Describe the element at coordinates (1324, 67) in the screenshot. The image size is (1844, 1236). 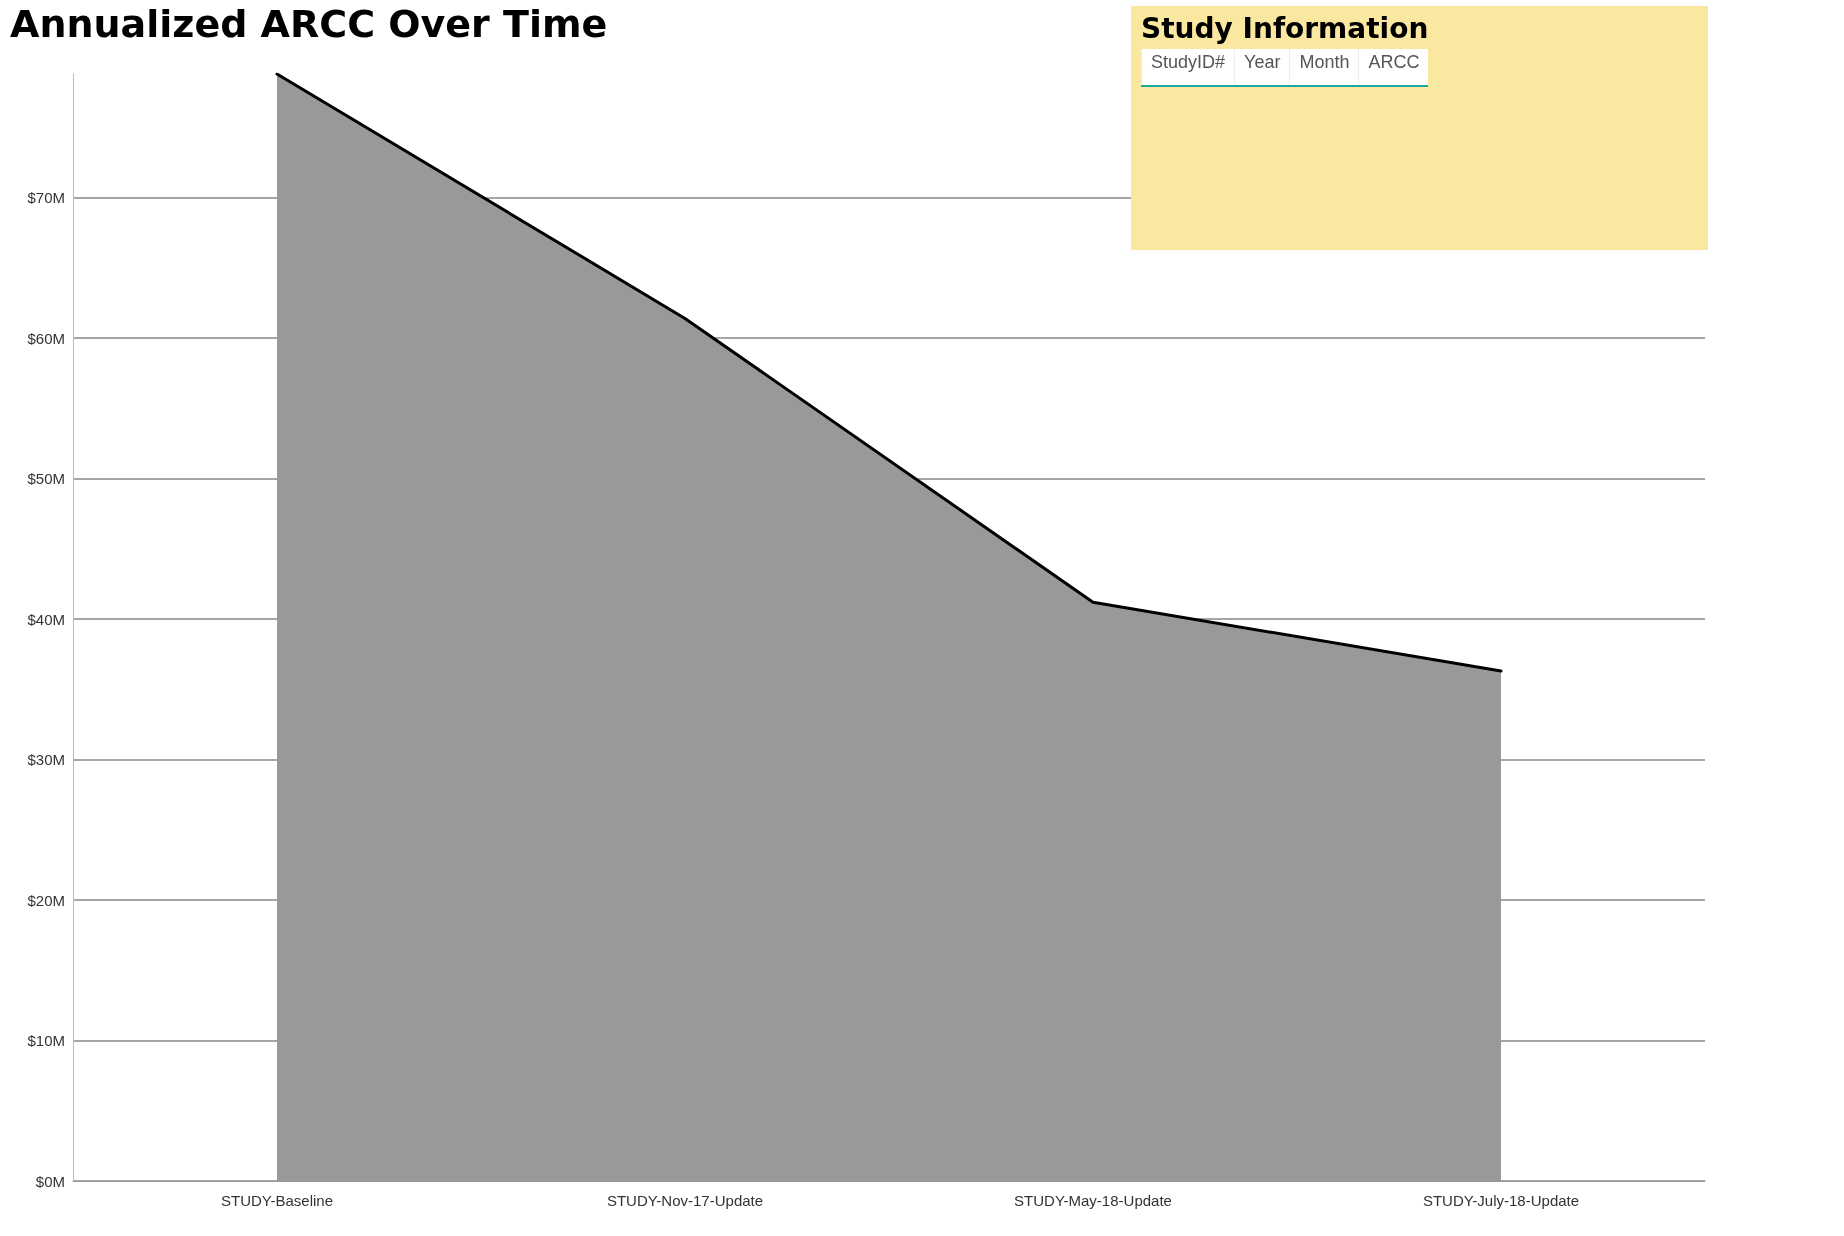
I see `text: Month` at that location.